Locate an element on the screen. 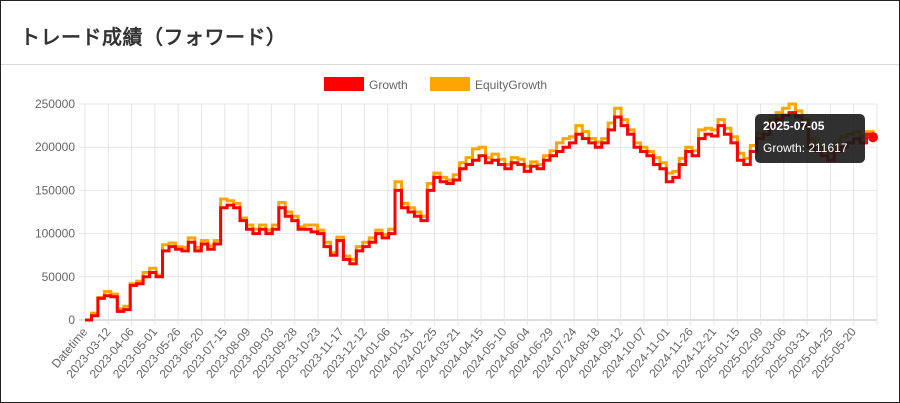 The height and width of the screenshot is (403, 900). tooltip-title: 2025-07-05 is located at coordinates (794, 126).